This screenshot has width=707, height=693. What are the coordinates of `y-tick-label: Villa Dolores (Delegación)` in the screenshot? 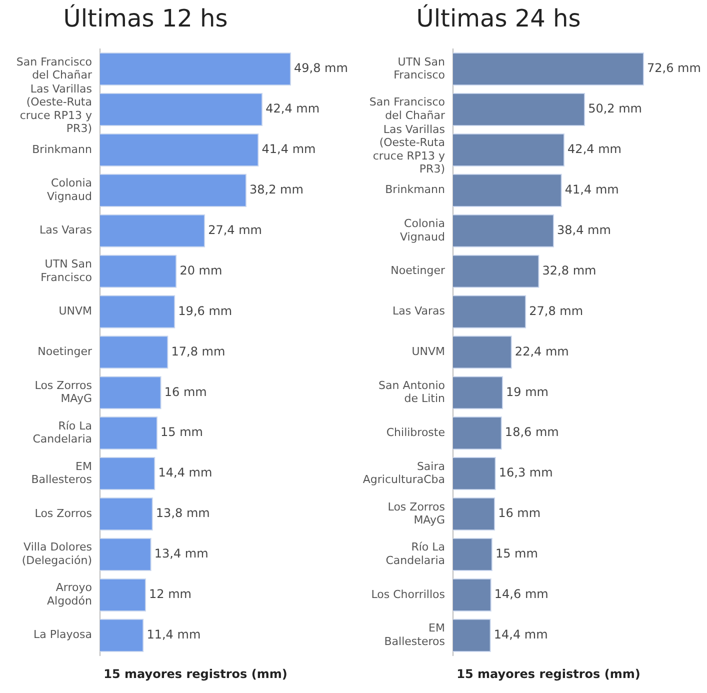 It's located at (57, 553).